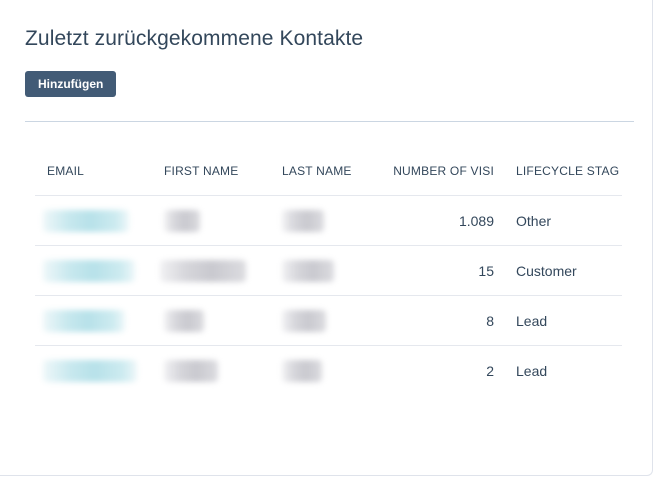 The height and width of the screenshot is (477, 656). What do you see at coordinates (211, 171) in the screenshot?
I see `column-header-first-name: FIRST NAME` at bounding box center [211, 171].